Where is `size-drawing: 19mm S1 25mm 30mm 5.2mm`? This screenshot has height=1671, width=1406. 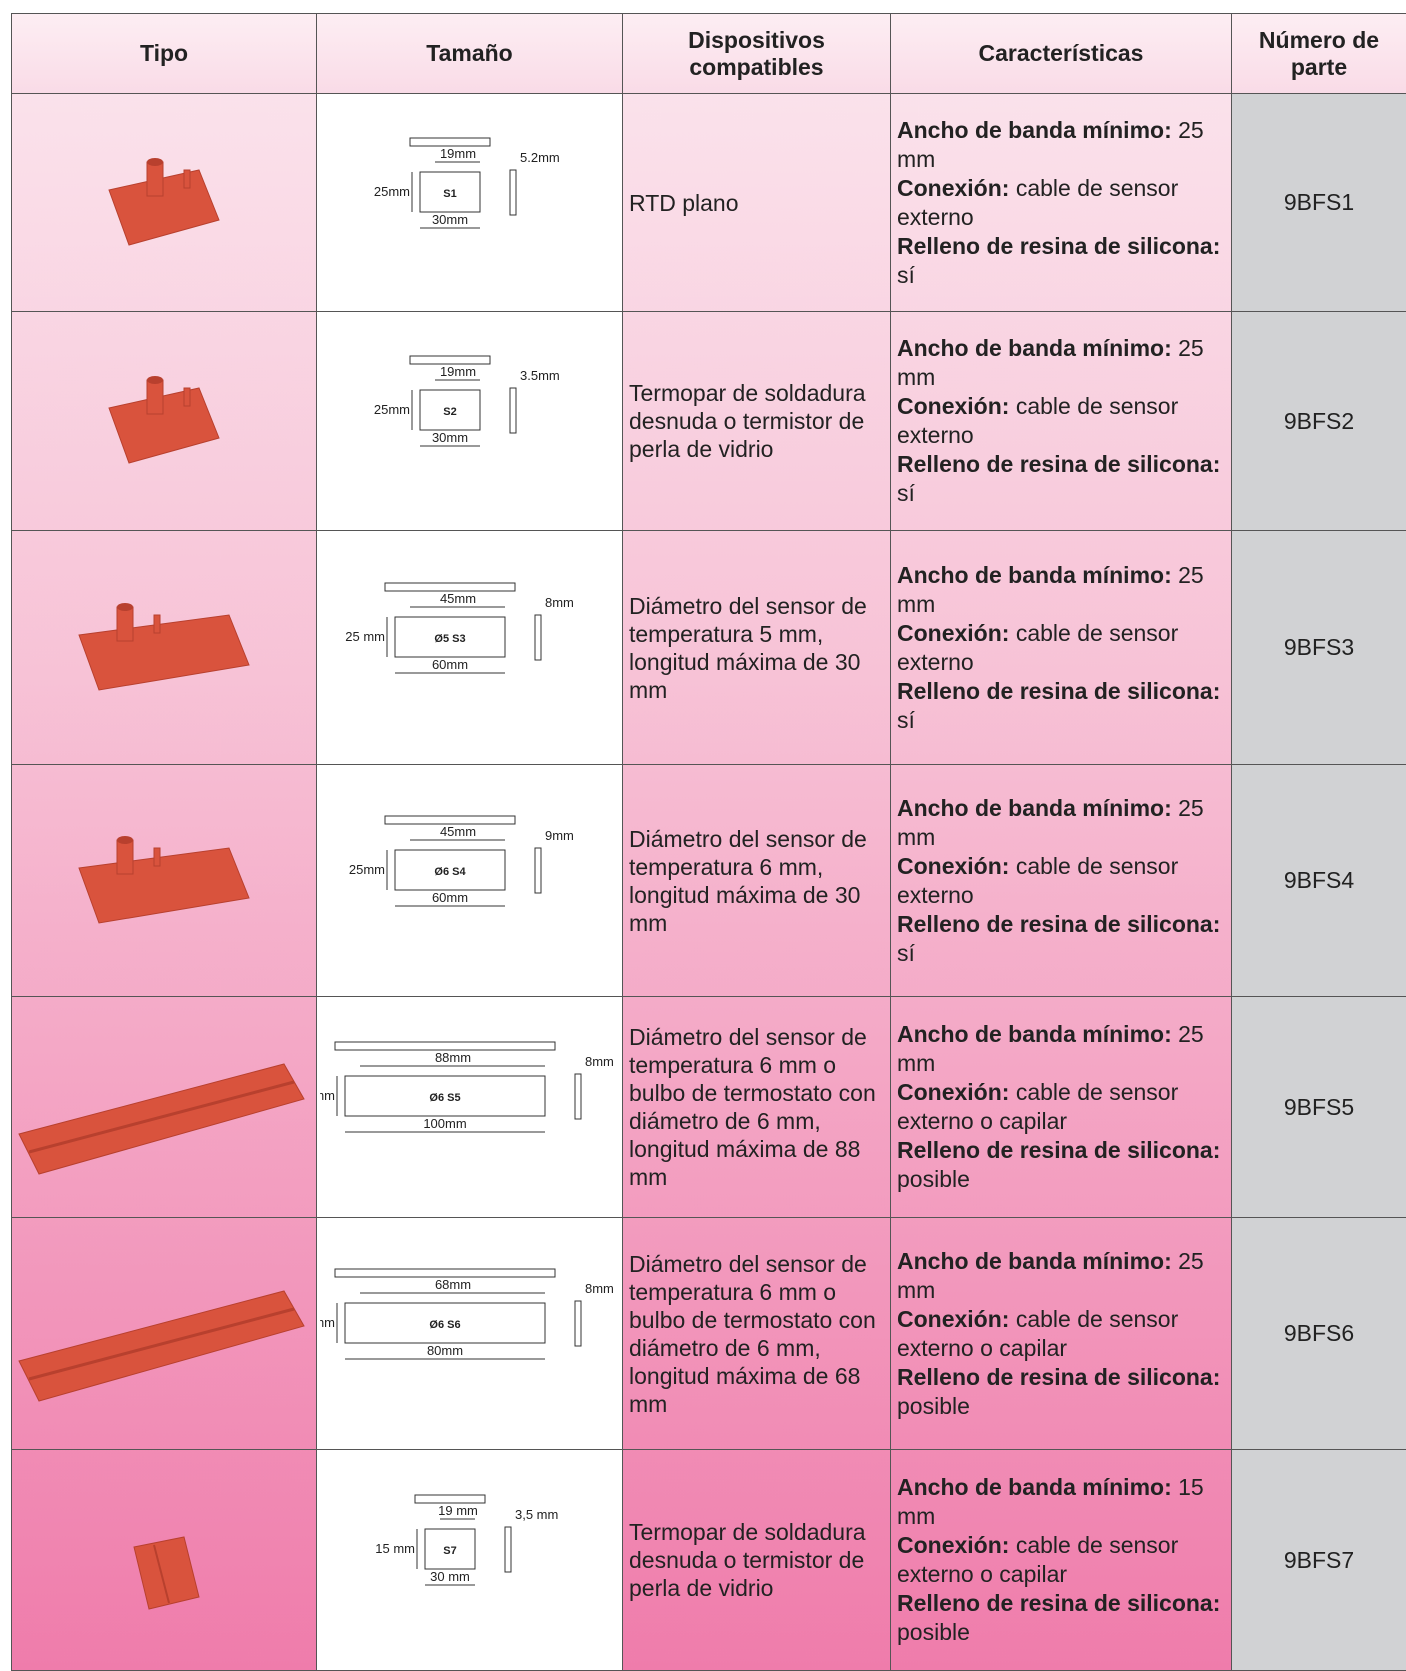
size-drawing: 19mm S1 25mm 30mm 5.2mm is located at coordinates (466, 182).